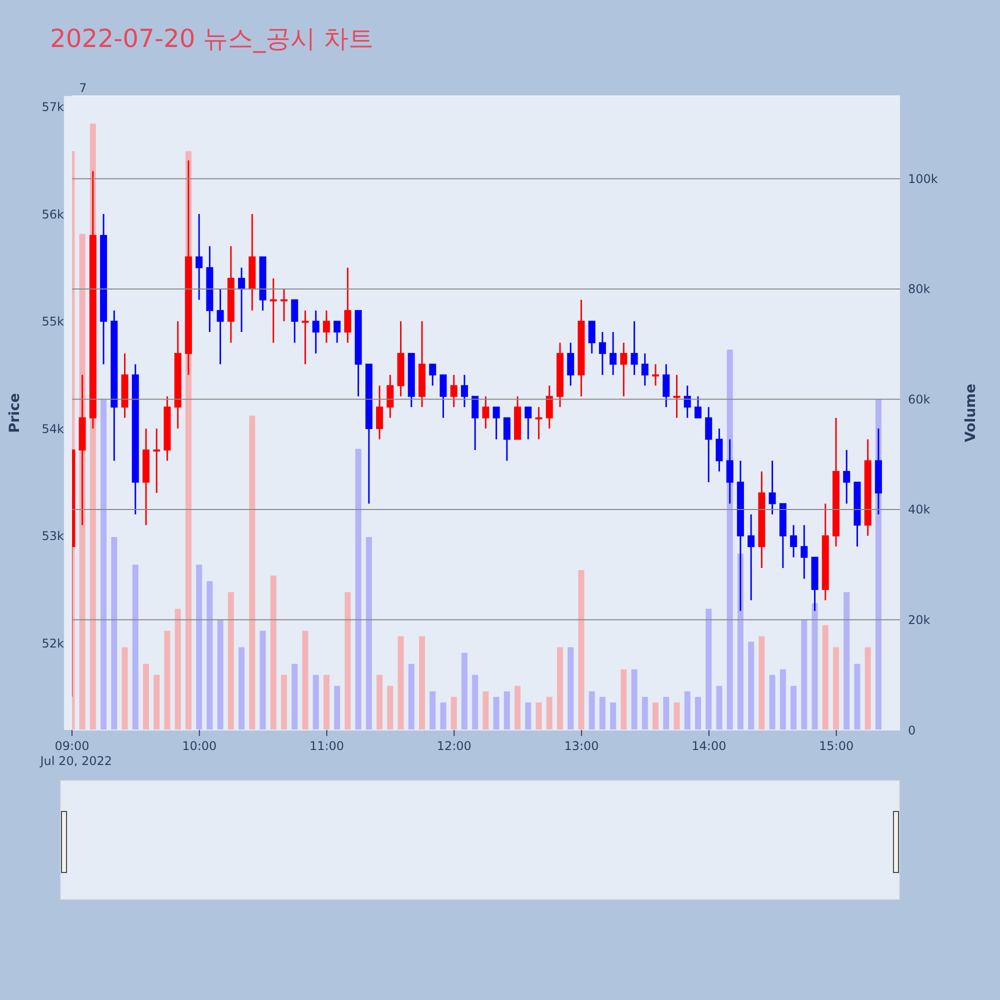  What do you see at coordinates (212, 39) in the screenshot?
I see `chart-title: 2022-07-20 뉴스_공시 차트` at bounding box center [212, 39].